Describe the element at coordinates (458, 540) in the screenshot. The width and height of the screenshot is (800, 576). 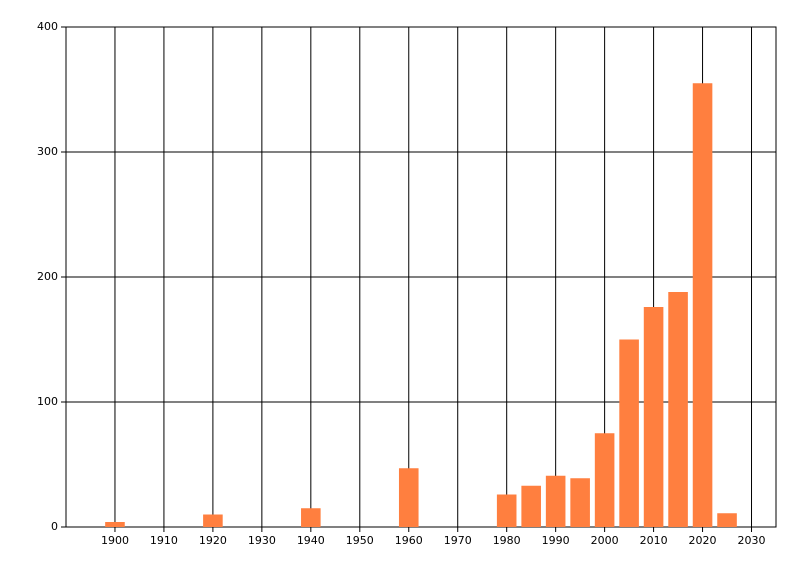
I see `x-tick-label: 1970` at that location.